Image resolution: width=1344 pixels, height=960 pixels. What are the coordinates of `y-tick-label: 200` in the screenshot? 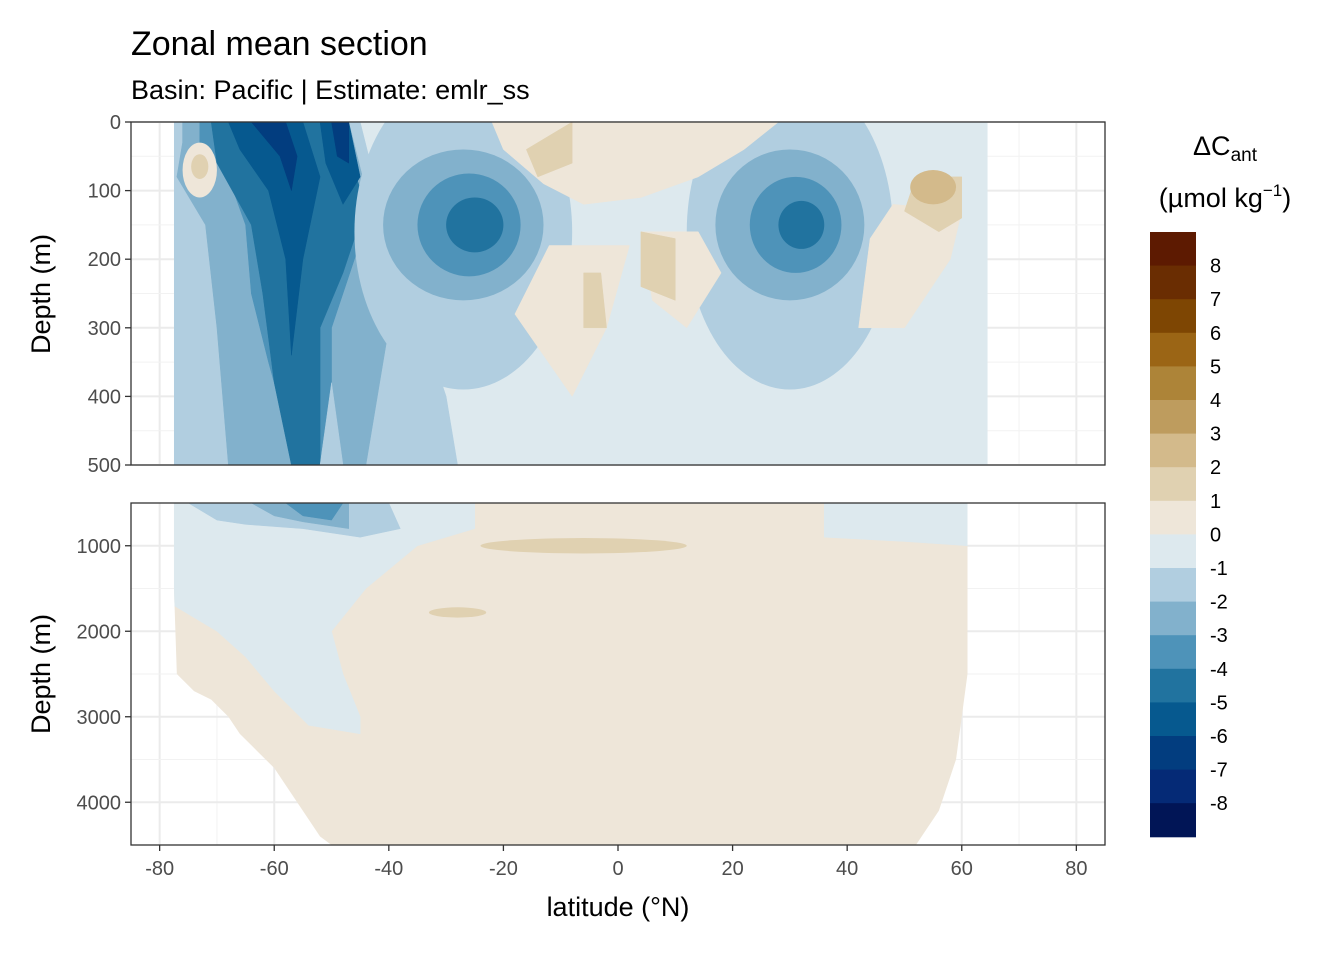 It's located at (104, 260).